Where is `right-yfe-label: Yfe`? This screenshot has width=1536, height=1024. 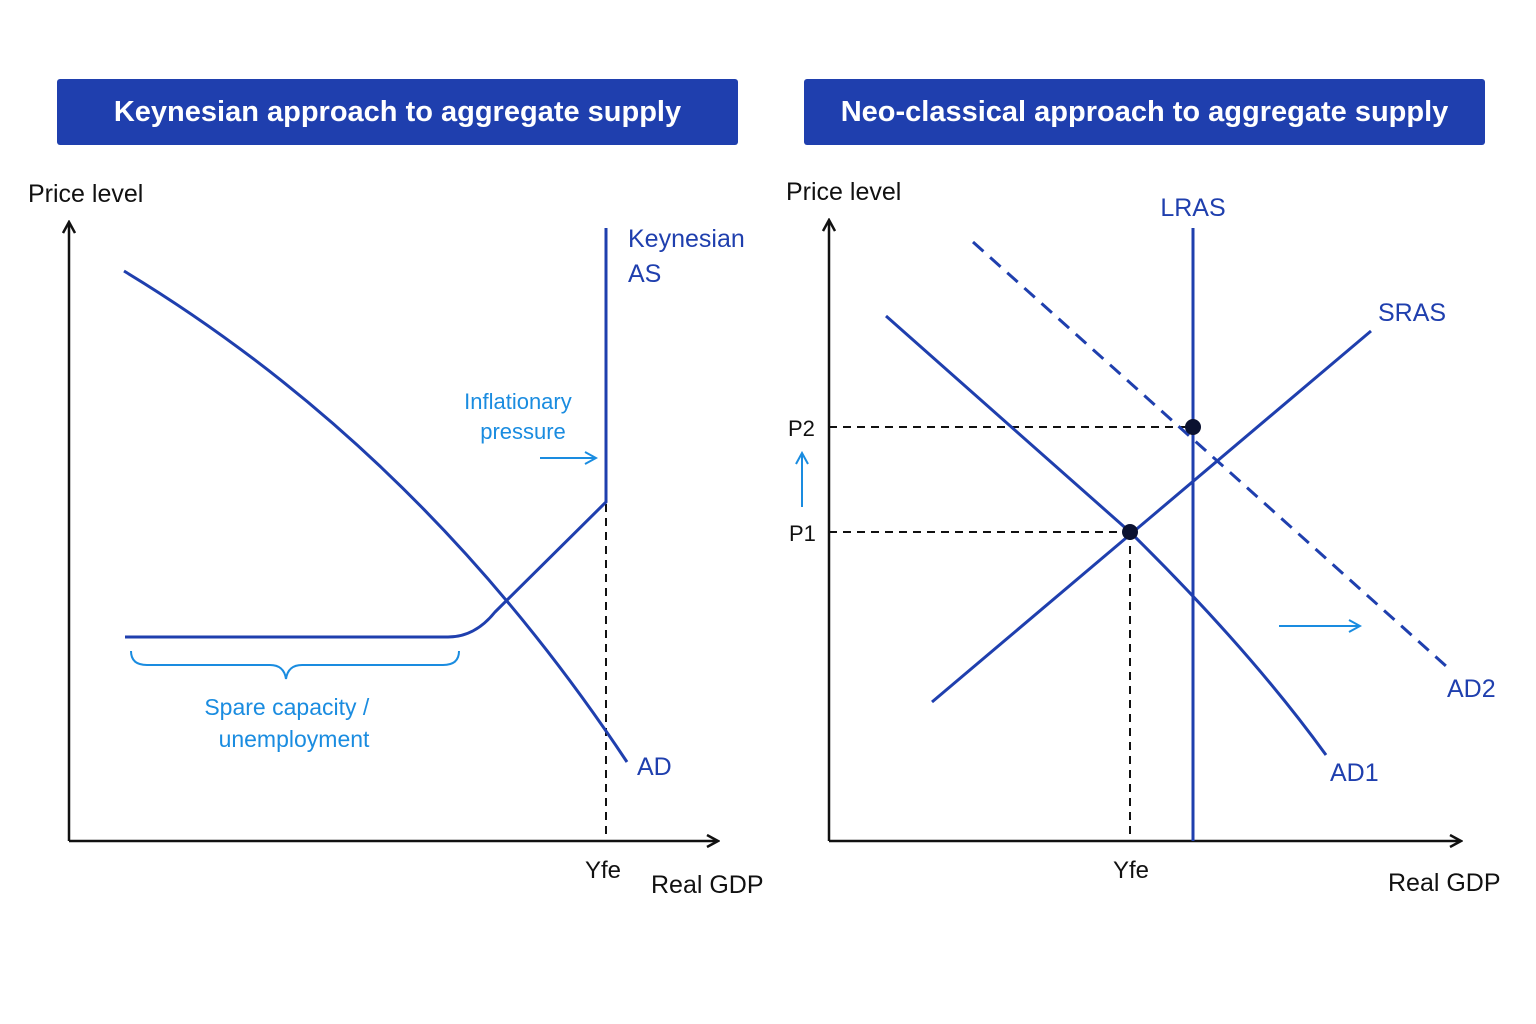 right-yfe-label: Yfe is located at coordinates (1131, 870).